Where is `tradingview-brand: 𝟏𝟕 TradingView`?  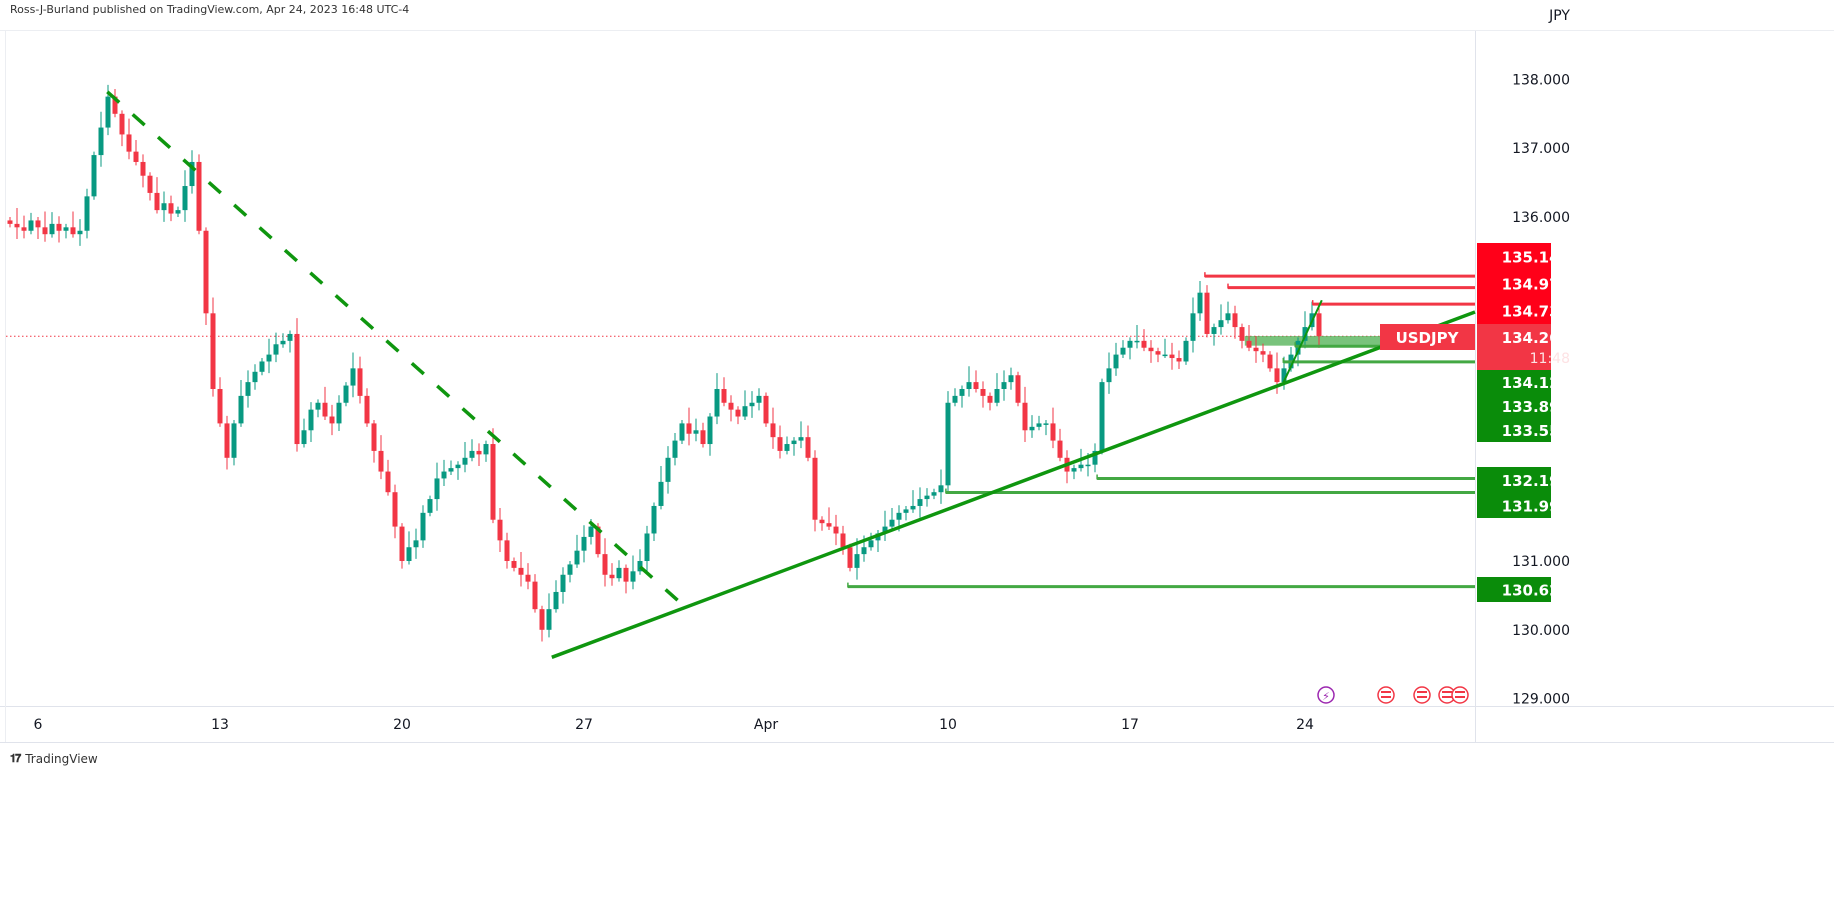 tradingview-brand: 𝟏𝟕 TradingView is located at coordinates (54, 759).